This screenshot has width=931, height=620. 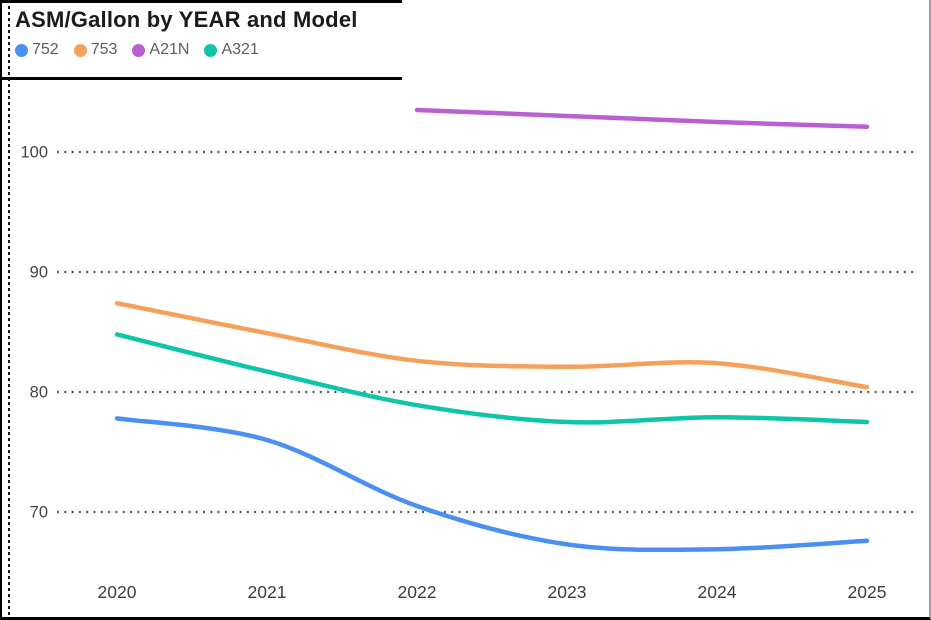 I want to click on legend-label: A321, so click(x=240, y=49).